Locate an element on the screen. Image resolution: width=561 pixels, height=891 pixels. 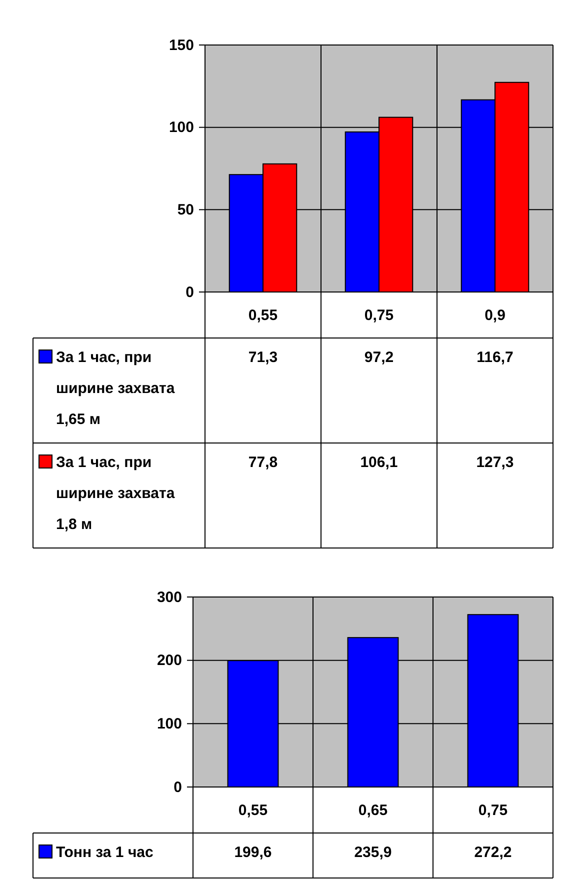
x-tick-label: 0,9 is located at coordinates (495, 315).